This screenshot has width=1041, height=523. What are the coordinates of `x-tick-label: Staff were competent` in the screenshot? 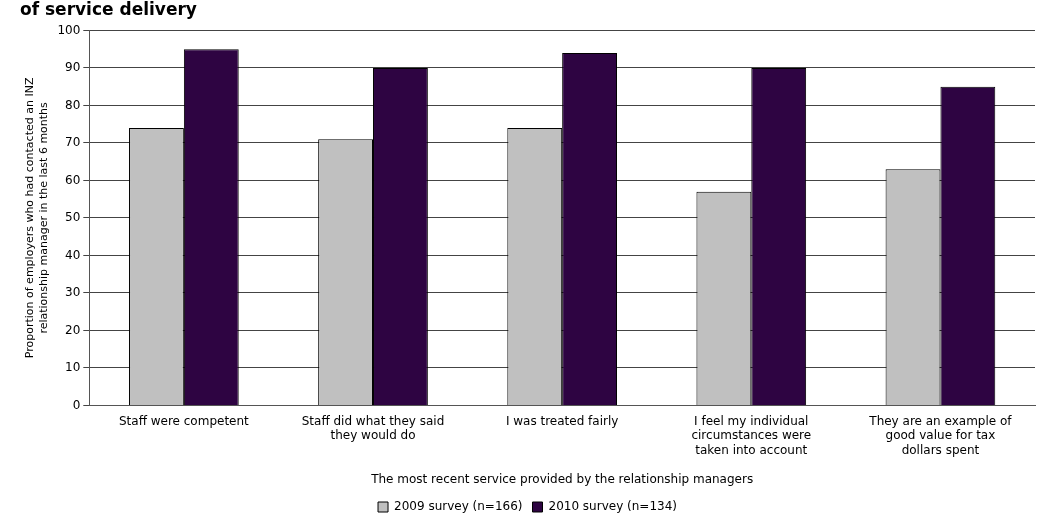 It's located at (184, 420).